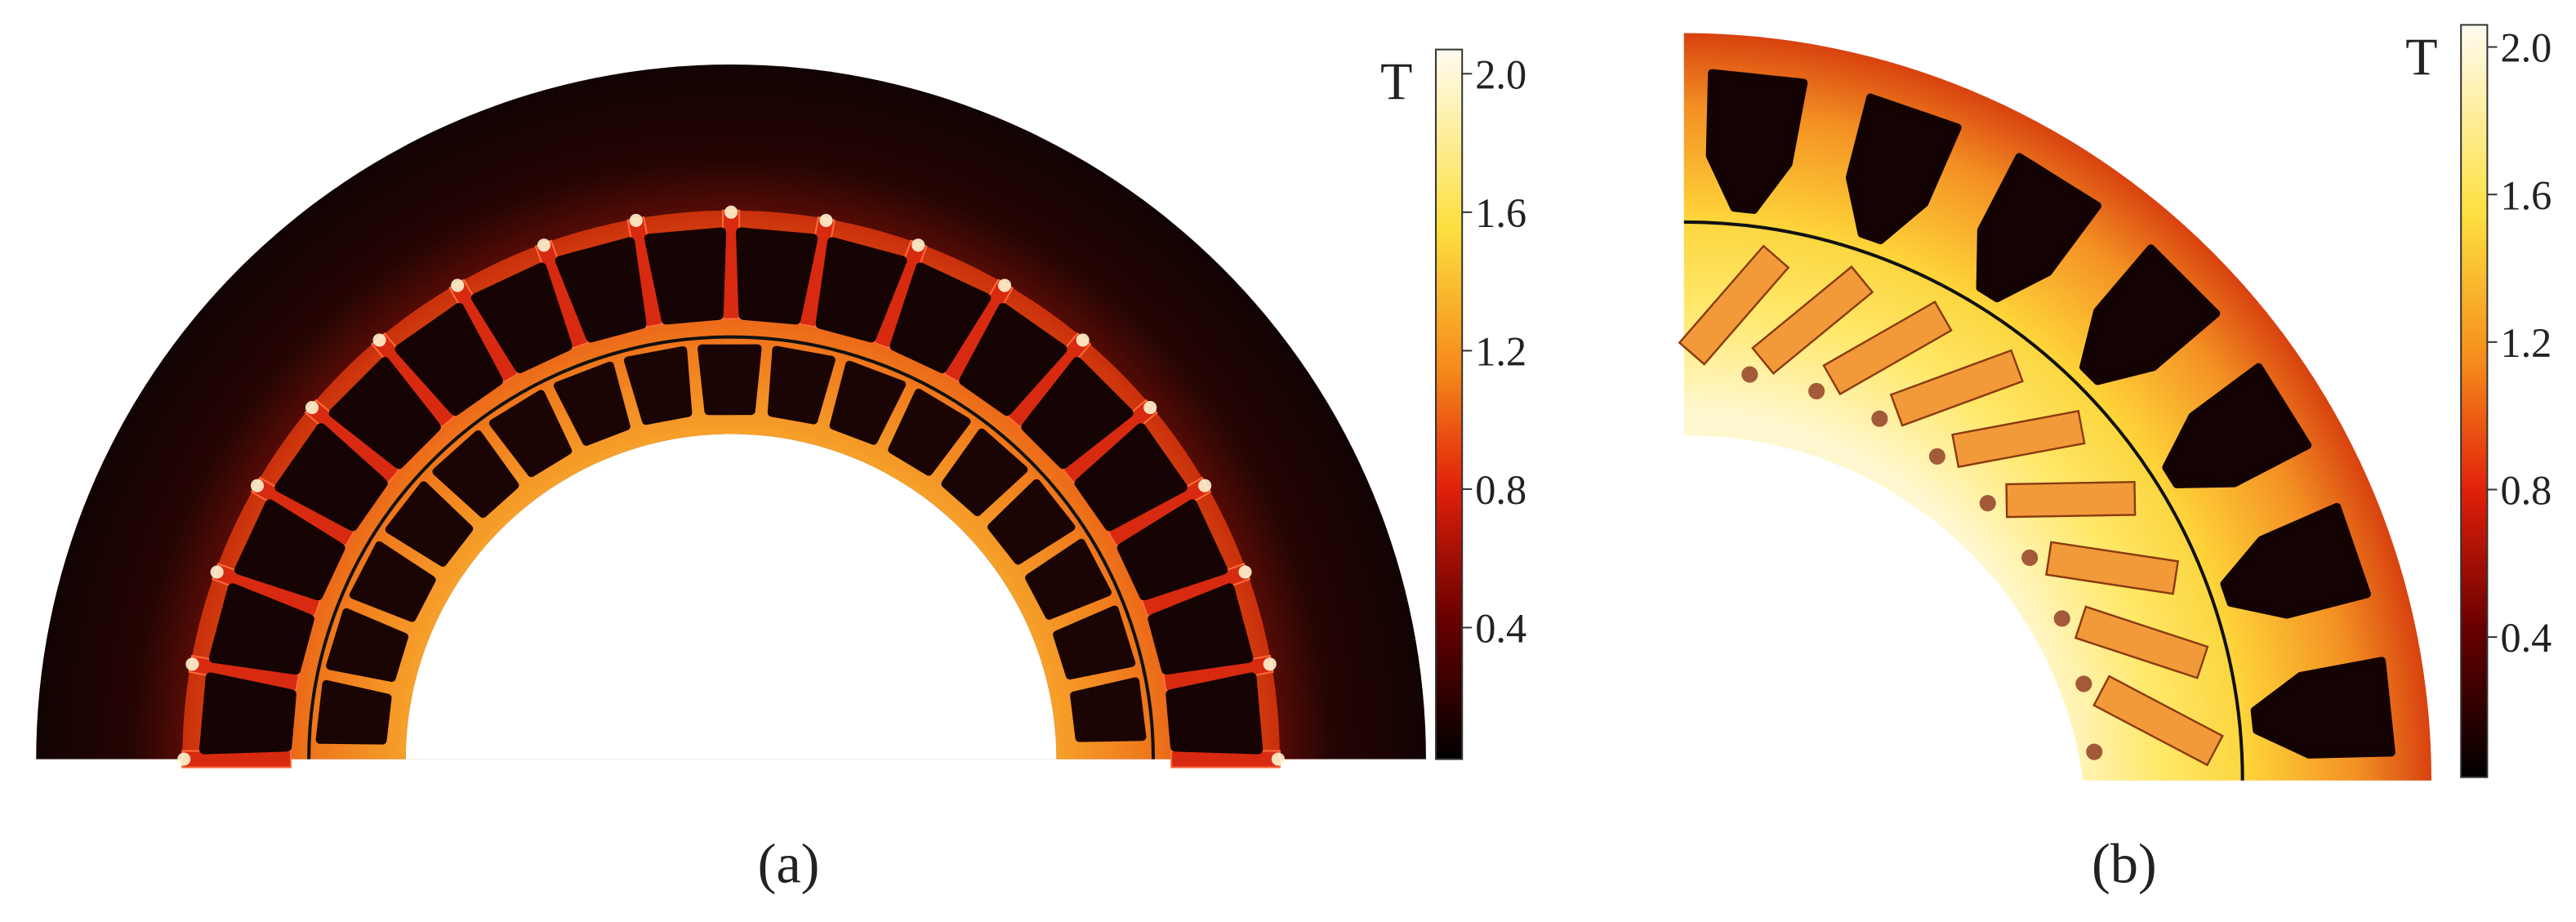 The width and height of the screenshot is (2576, 922). I want to click on colorbar-tick-label: 2.0, so click(1500, 74).